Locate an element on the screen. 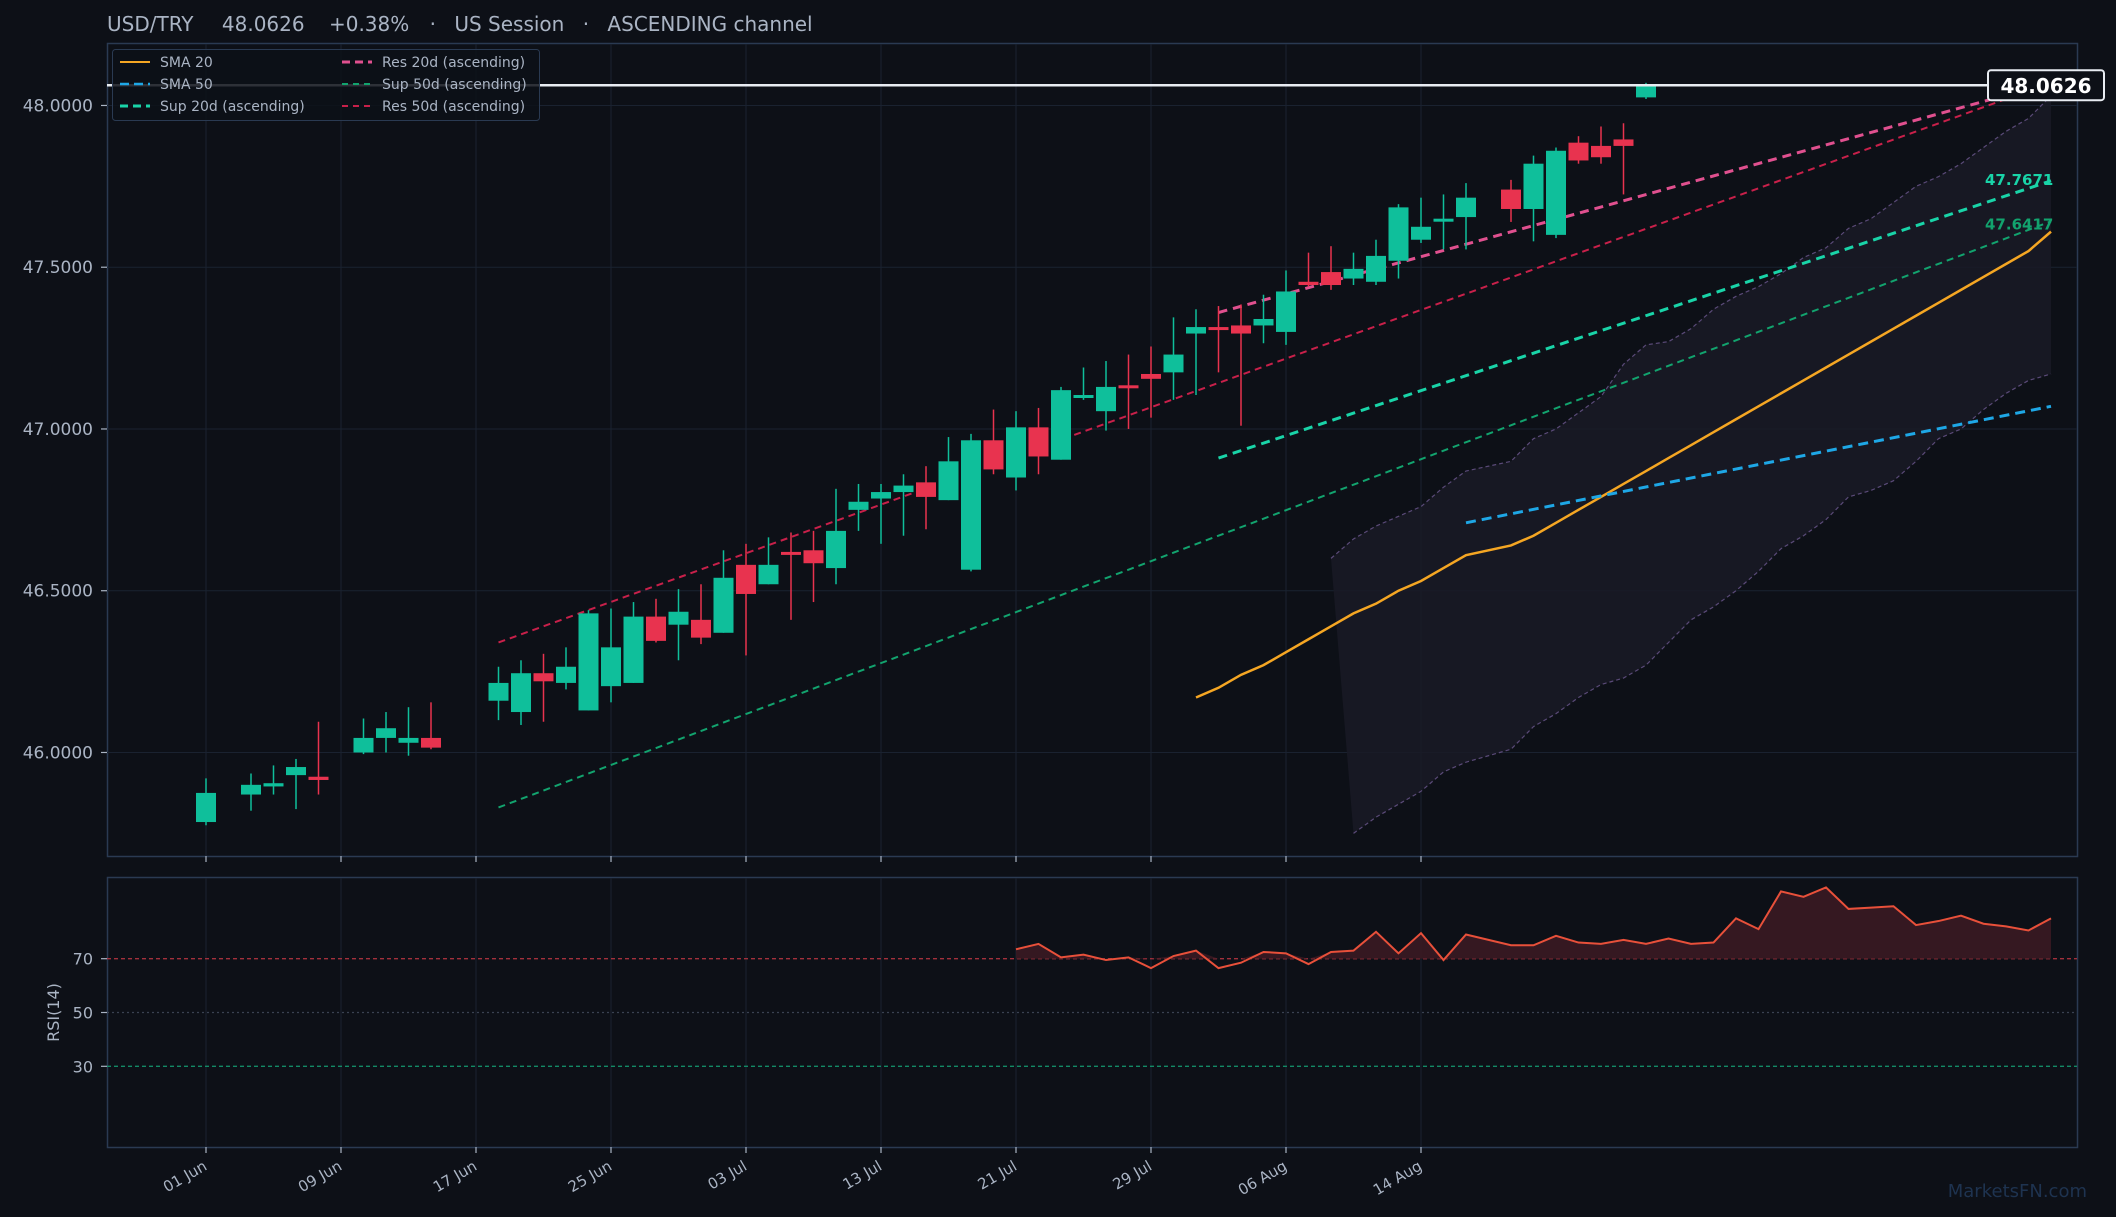 The height and width of the screenshot is (1217, 2116). rsi-tick-label: 30 is located at coordinates (83, 1066).